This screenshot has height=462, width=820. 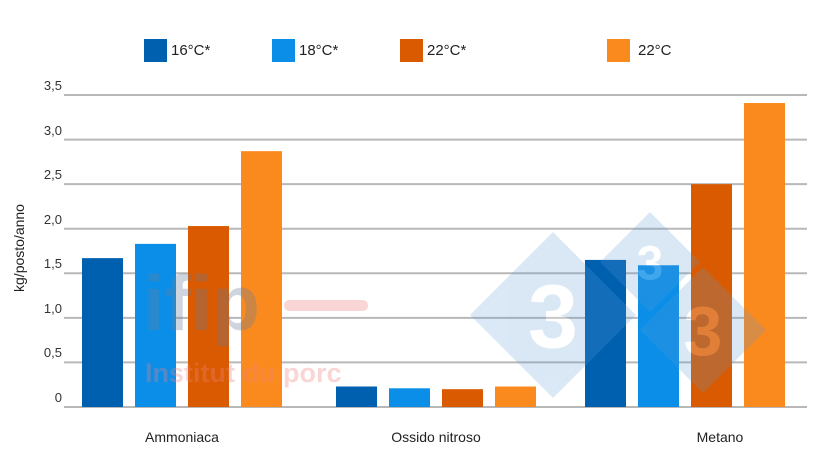 I want to click on y-tick-label: 0, so click(x=58, y=397).